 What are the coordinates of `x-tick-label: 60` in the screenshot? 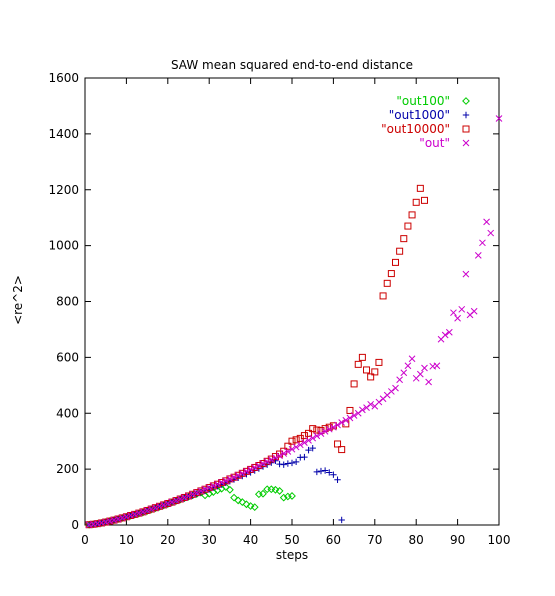 It's located at (333, 540).